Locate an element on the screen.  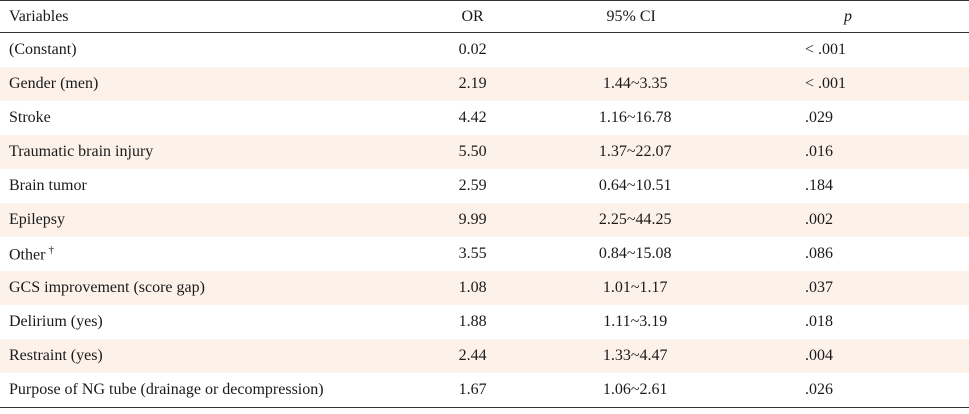
ci-cell: 1.16~16.78 is located at coordinates (635, 117).